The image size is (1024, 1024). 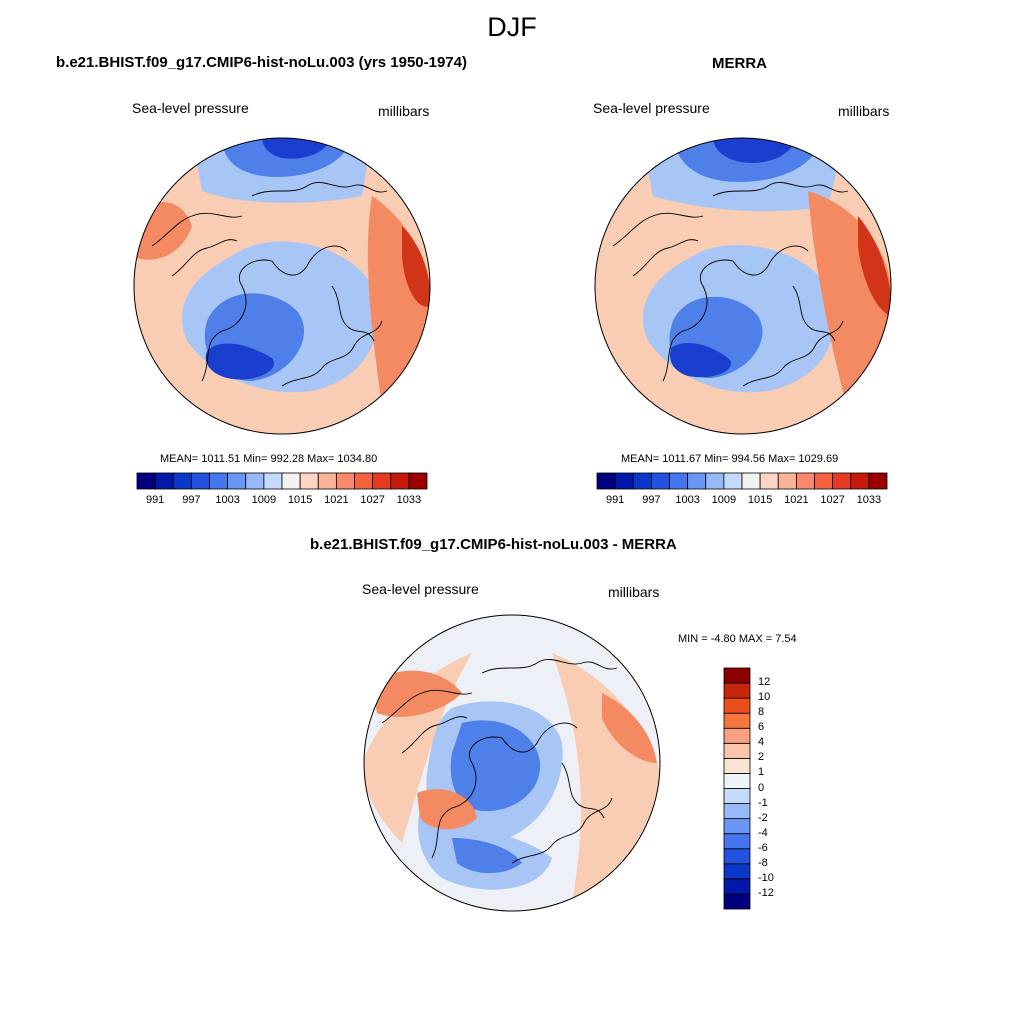 I want to click on panel2-colorbar-ticks: 991 997 1003 1009 1015 1021 1027 1033, so click(x=742, y=501).